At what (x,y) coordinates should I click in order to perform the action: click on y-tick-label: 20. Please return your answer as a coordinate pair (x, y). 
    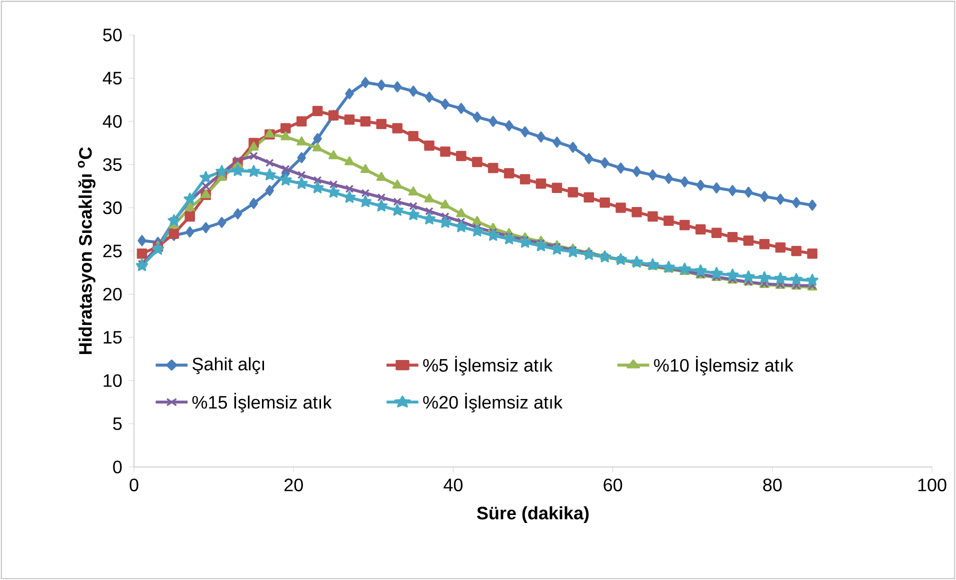
    Looking at the image, I should click on (112, 294).